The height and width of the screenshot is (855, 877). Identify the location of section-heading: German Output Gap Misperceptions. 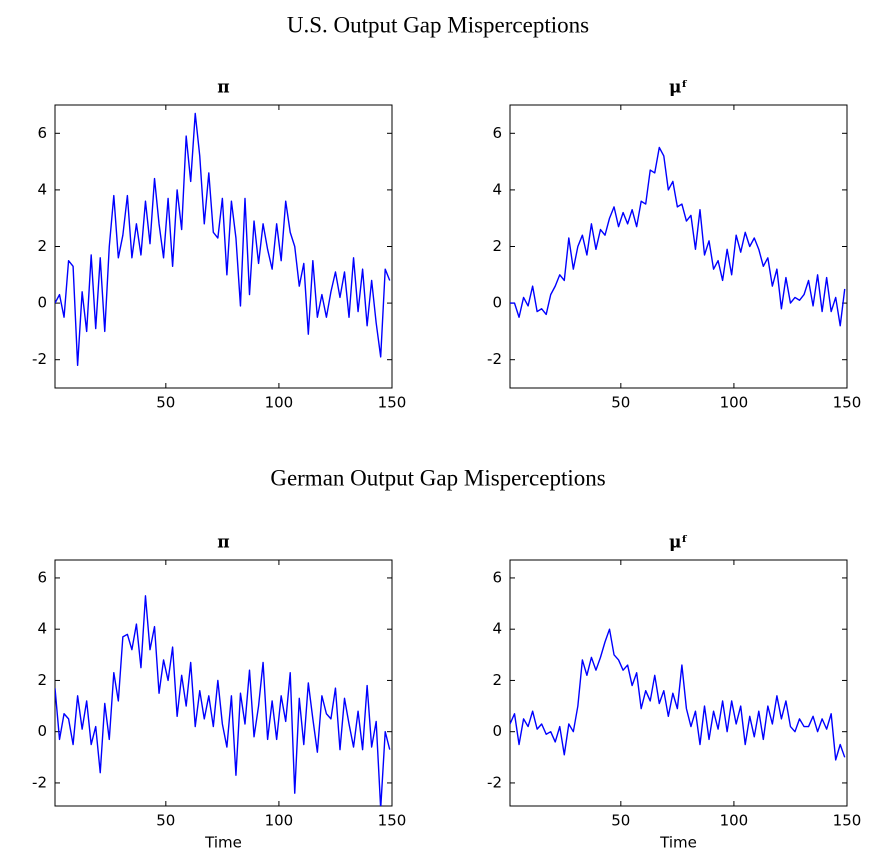
(437, 477).